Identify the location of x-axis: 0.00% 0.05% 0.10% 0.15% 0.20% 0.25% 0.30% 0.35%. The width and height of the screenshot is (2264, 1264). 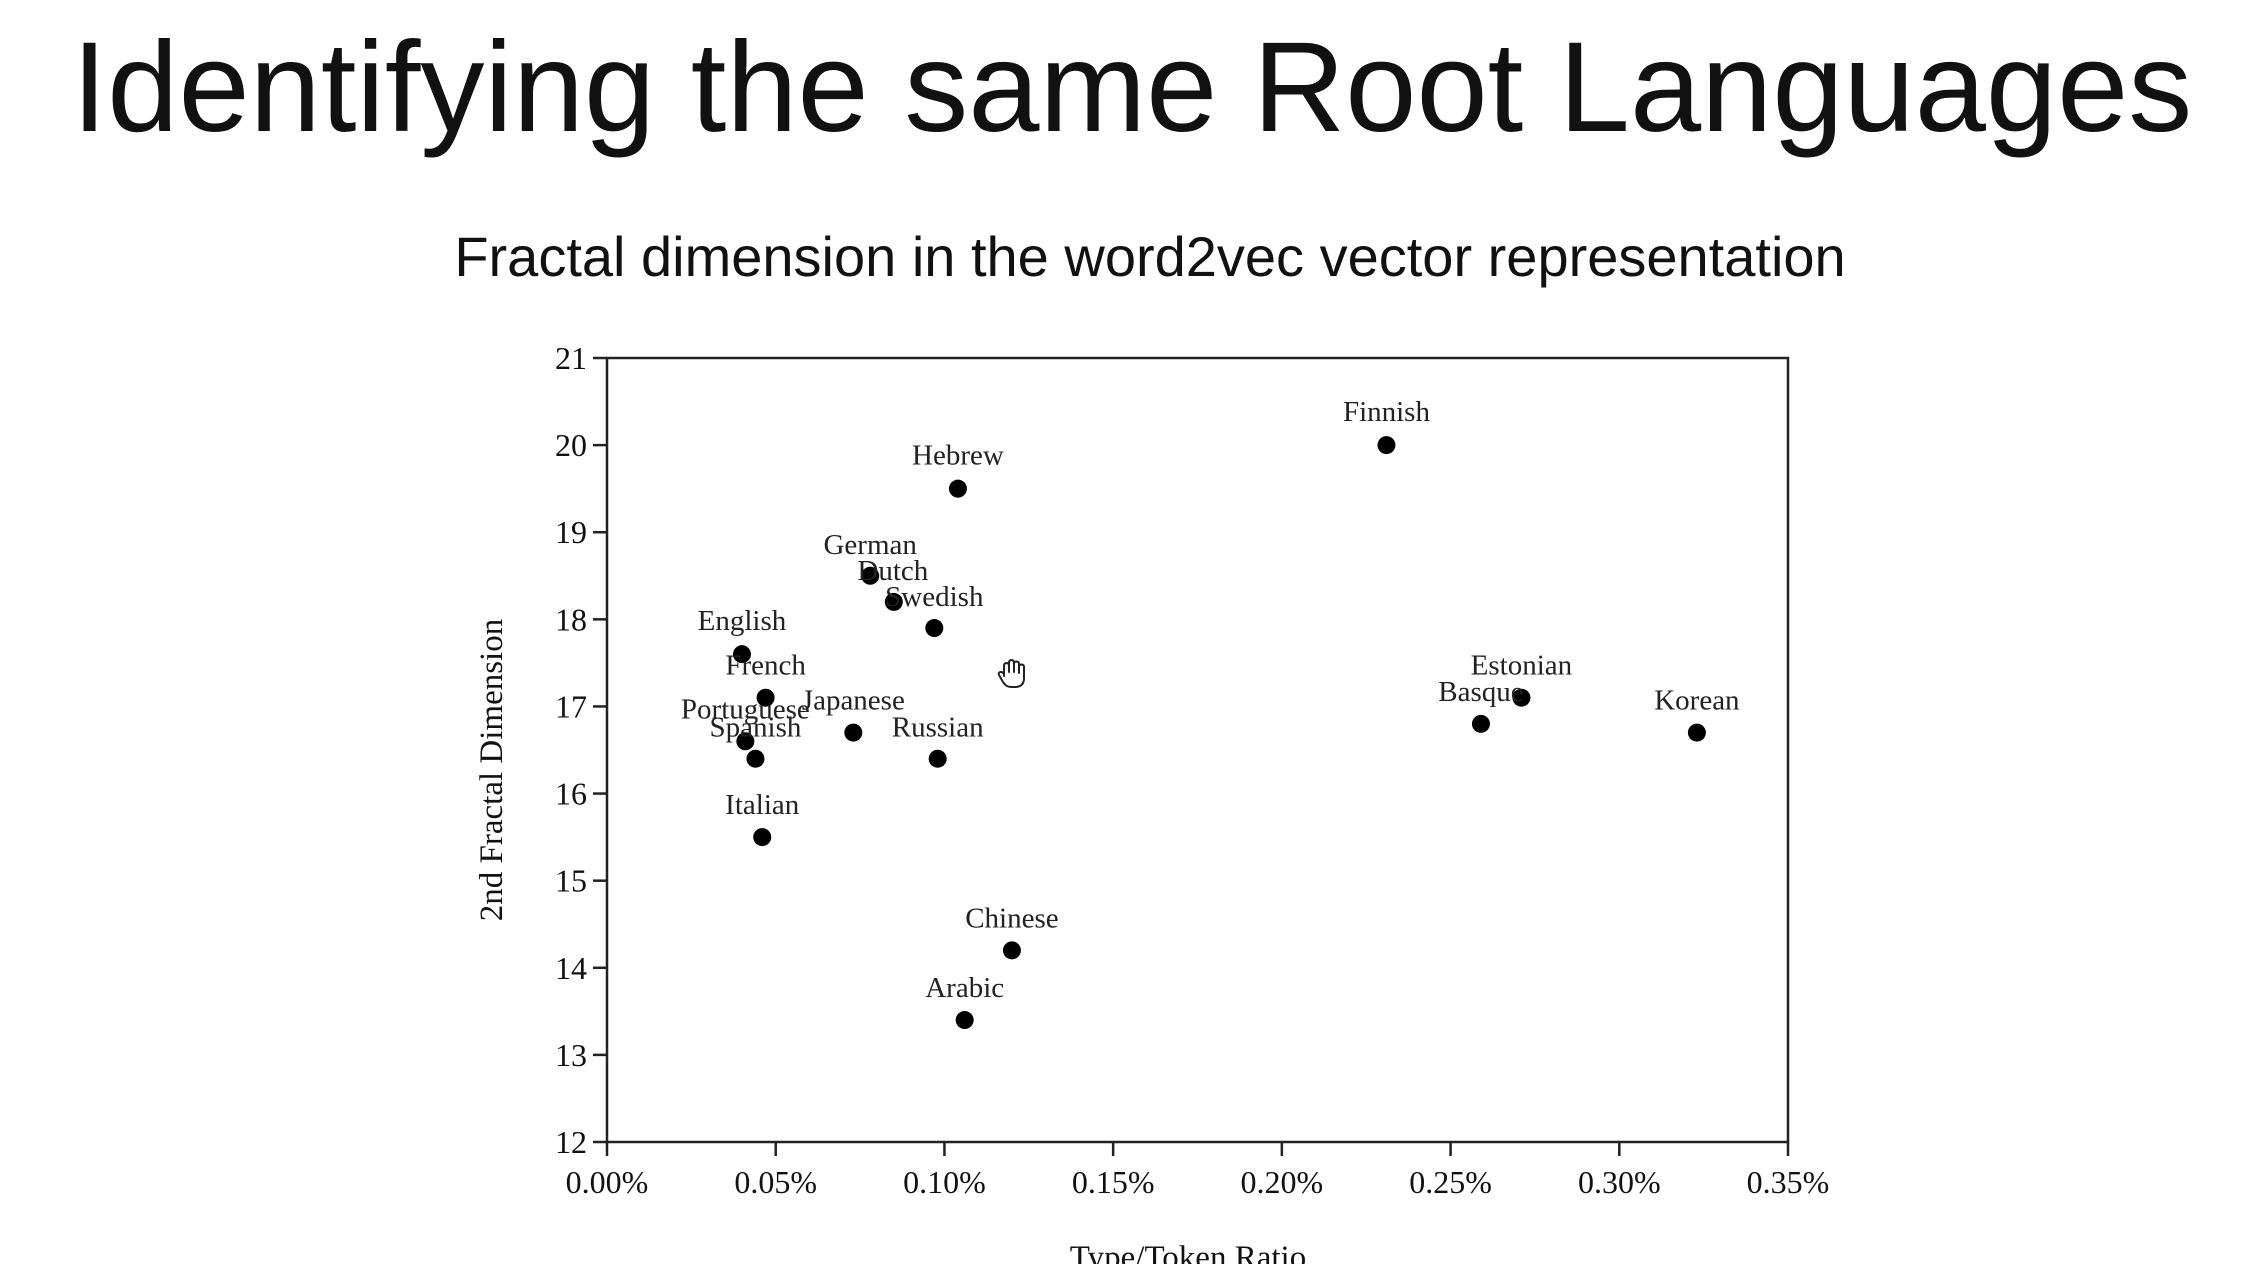
(1198, 1171).